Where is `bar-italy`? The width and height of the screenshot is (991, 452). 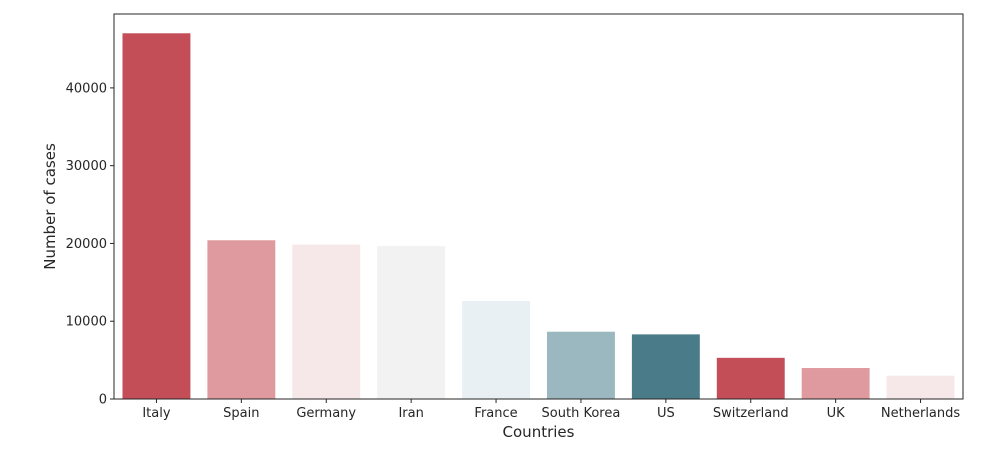 bar-italy is located at coordinates (156, 216).